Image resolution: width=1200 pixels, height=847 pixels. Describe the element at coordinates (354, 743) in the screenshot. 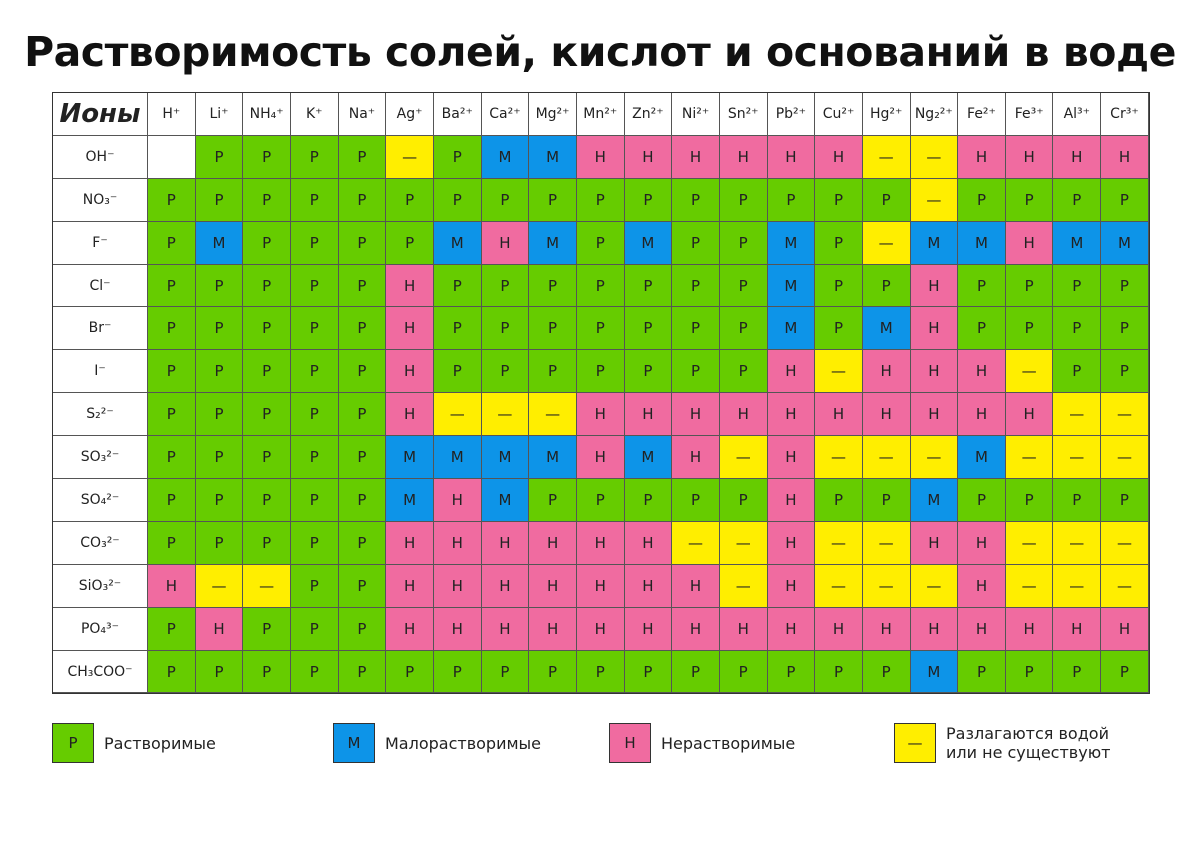

I see `legend-symbol: М` at that location.